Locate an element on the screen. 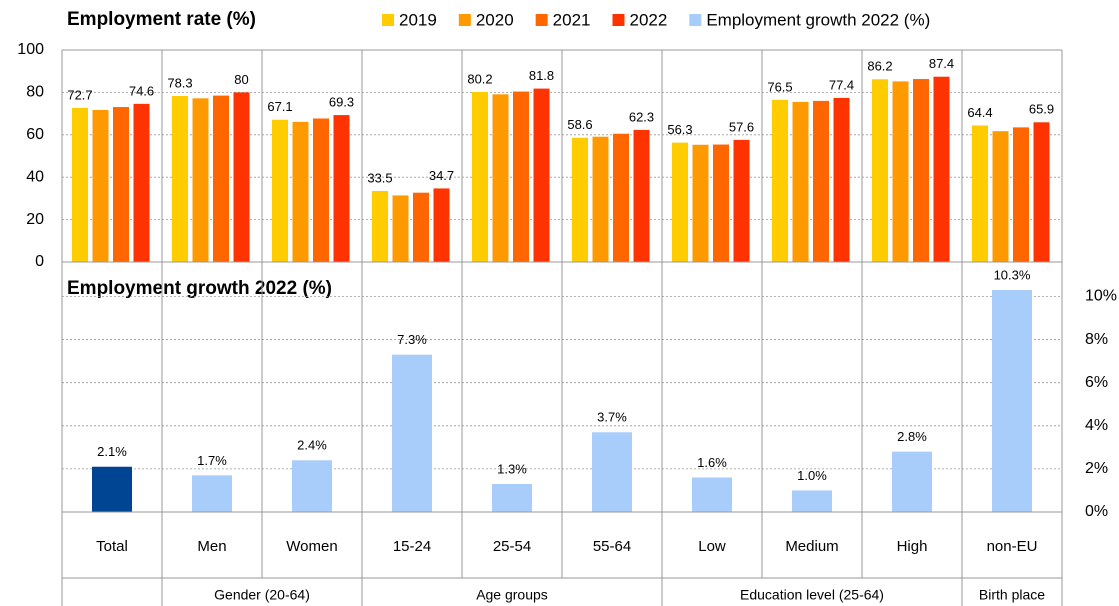 Image resolution: width=1119 pixels, height=606 pixels. data-label: 1.6% is located at coordinates (712, 462).